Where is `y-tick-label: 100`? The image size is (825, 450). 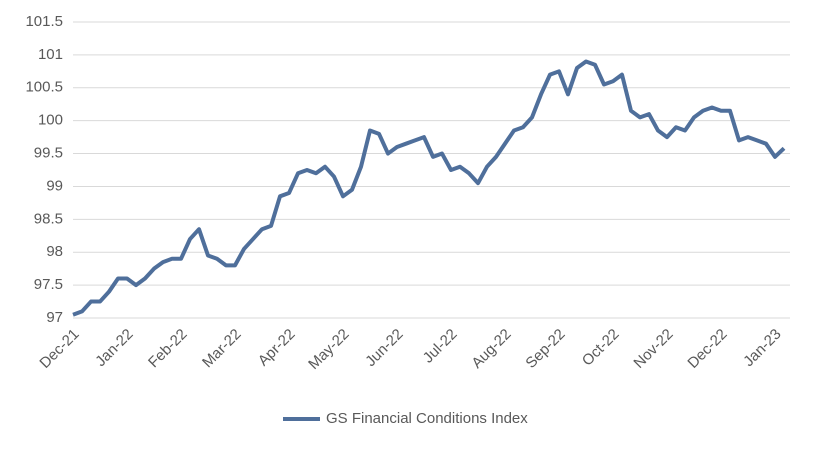 y-tick-label: 100 is located at coordinates (50, 120).